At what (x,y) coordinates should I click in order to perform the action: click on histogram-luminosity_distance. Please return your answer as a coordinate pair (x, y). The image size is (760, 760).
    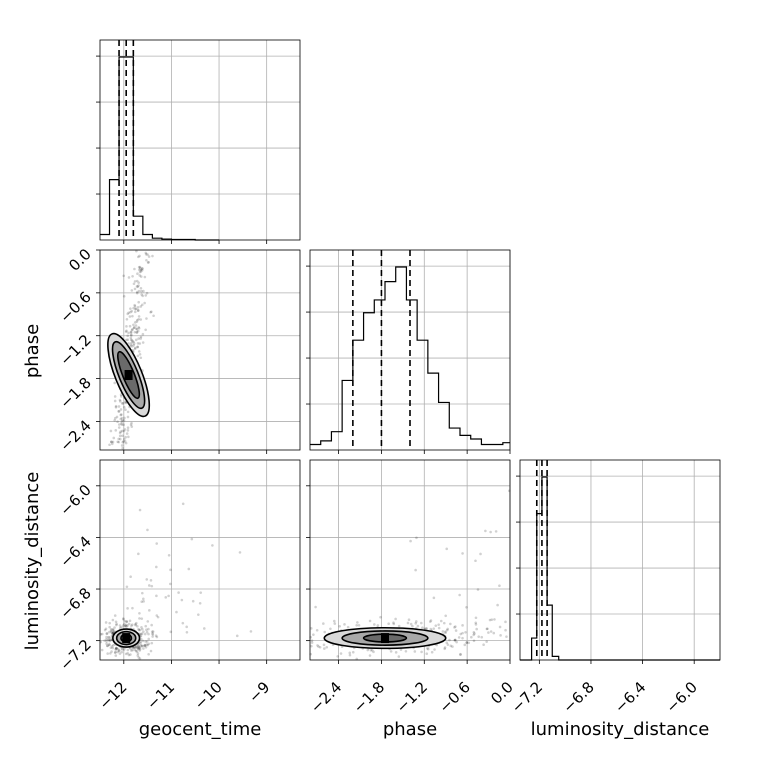
    Looking at the image, I should click on (620, 568).